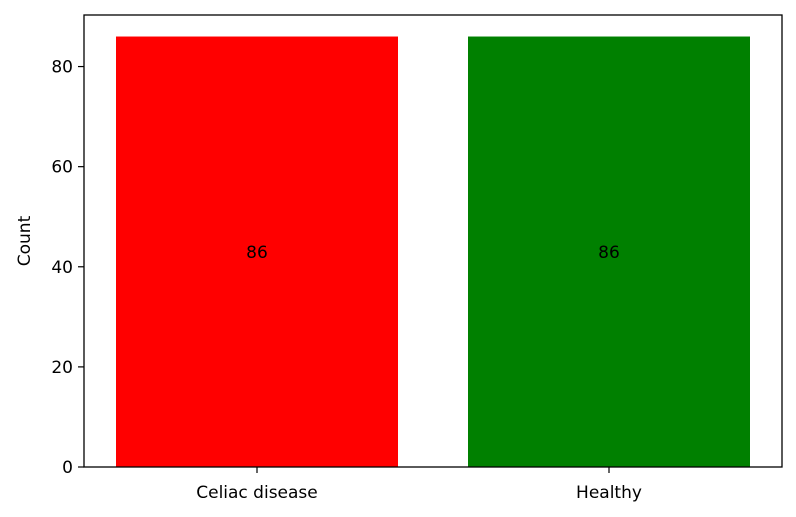 The image size is (796, 517). I want to click on data-label-celiac-disease: 86, so click(257, 253).